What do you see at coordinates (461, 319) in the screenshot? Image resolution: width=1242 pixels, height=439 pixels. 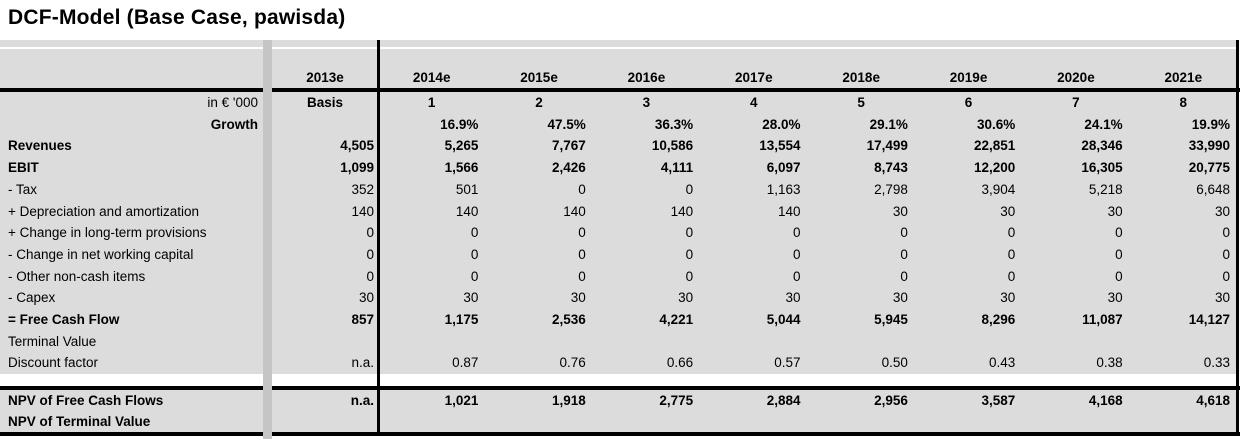 I see `value-cell: 1,175` at bounding box center [461, 319].